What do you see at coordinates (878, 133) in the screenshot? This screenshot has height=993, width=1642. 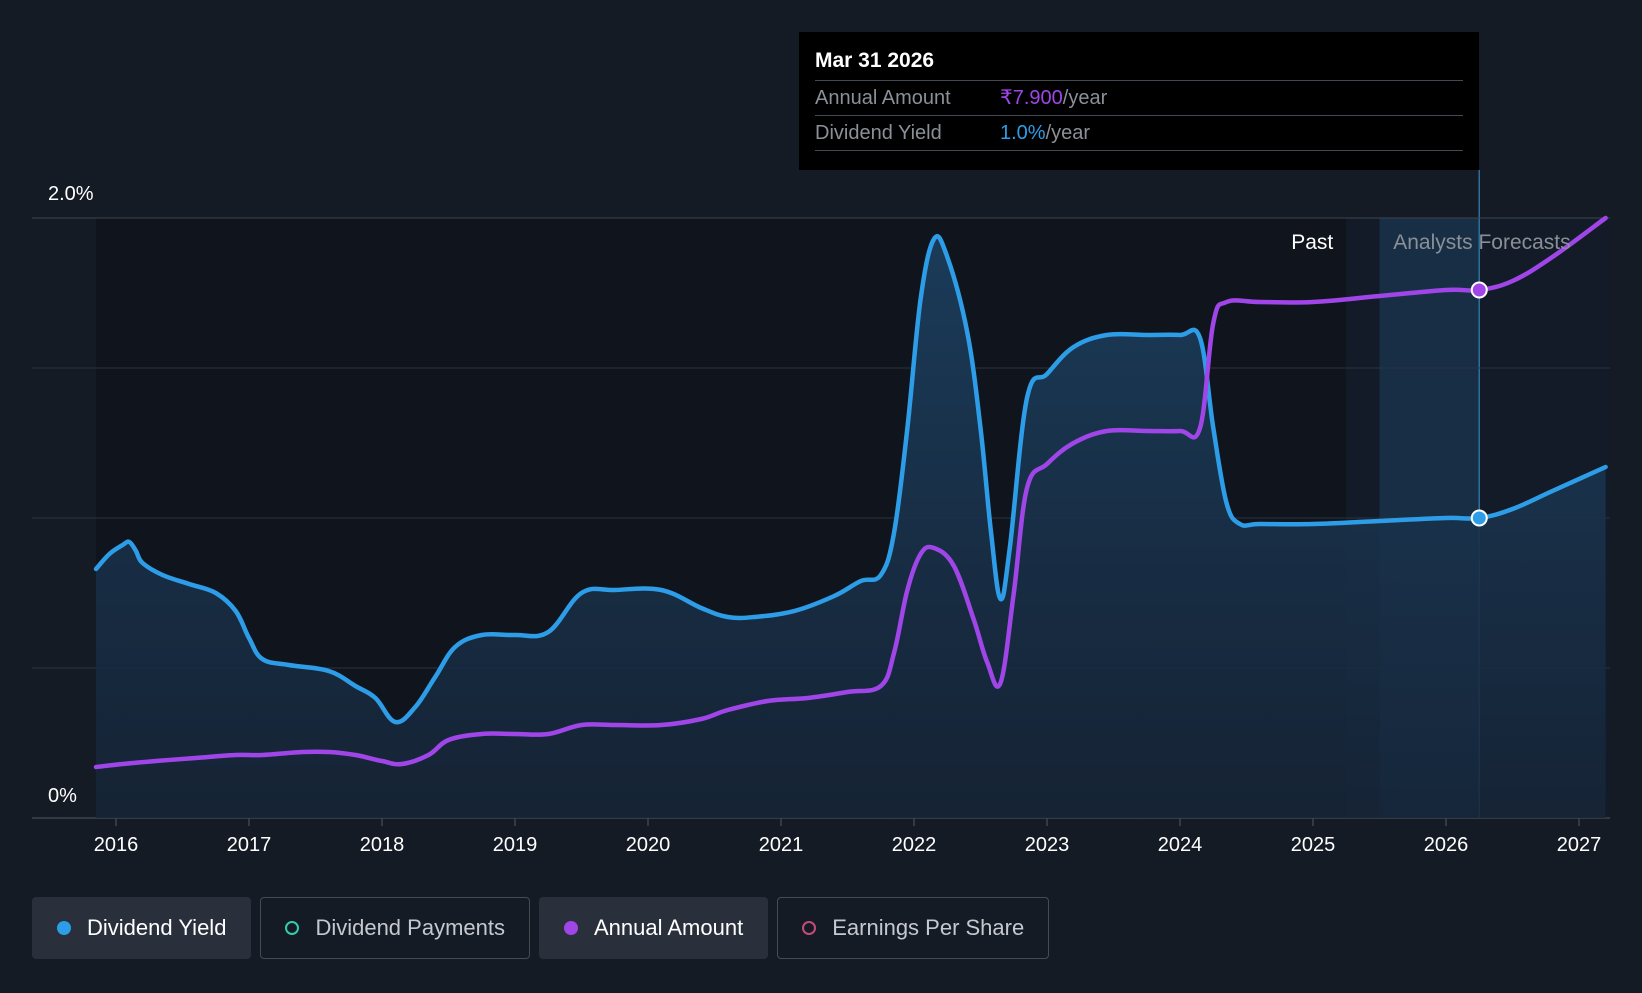 I see `tooltip-yield-label: Dividend Yield` at bounding box center [878, 133].